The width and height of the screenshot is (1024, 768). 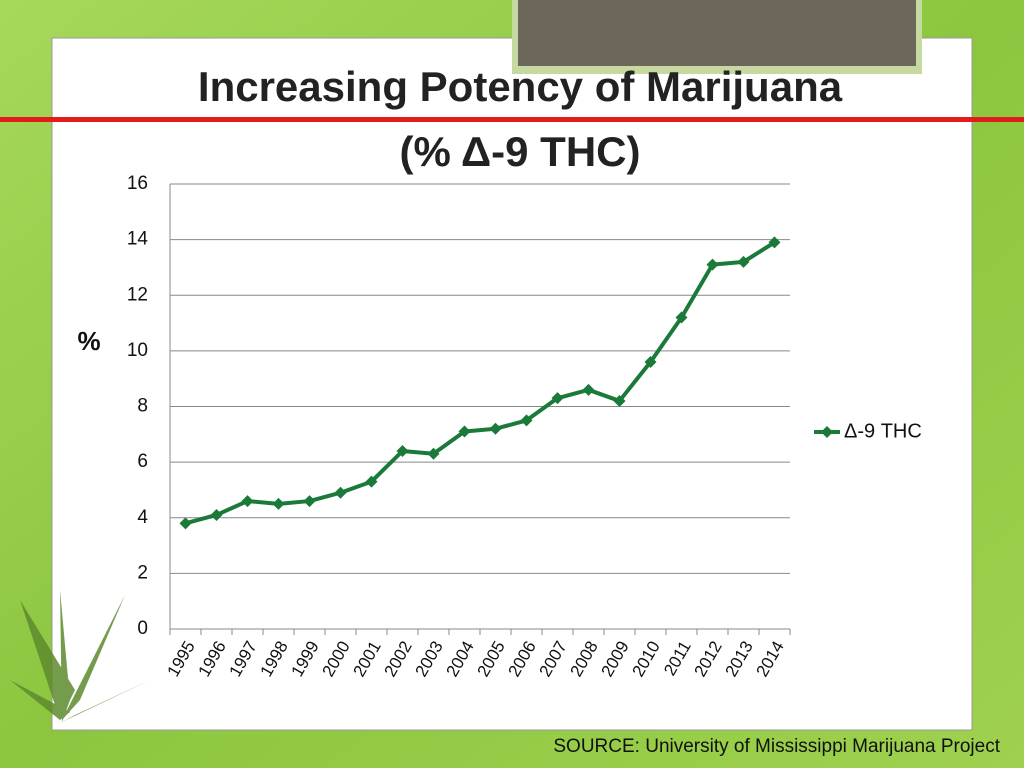 What do you see at coordinates (827, 432) in the screenshot?
I see `legend-marker` at bounding box center [827, 432].